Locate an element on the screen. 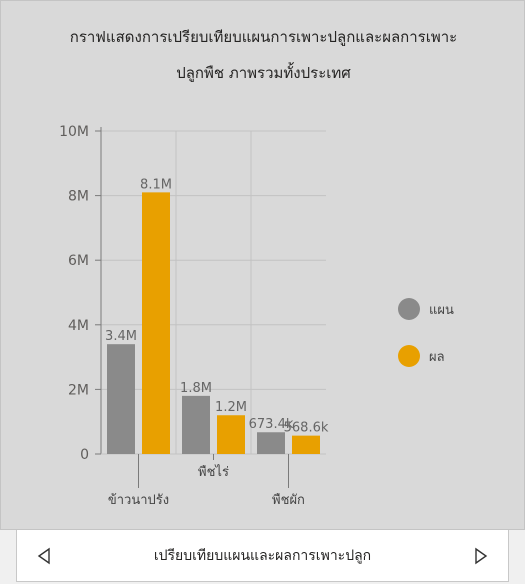 The width and height of the screenshot is (525, 584). legend-label: ผล is located at coordinates (437, 357).